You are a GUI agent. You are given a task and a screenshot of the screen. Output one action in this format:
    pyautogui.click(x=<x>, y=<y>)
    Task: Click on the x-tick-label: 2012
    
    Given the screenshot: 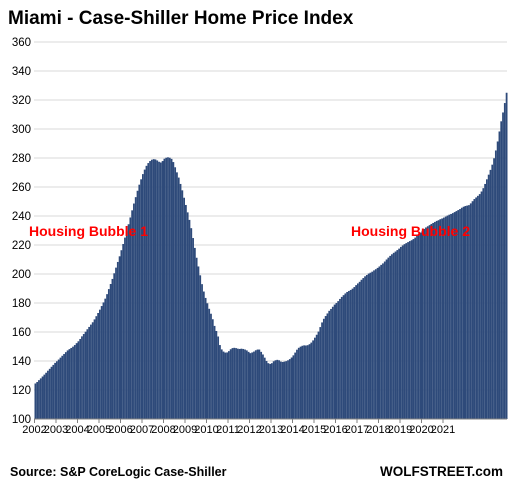 What is the action you would take?
    pyautogui.click(x=249, y=430)
    